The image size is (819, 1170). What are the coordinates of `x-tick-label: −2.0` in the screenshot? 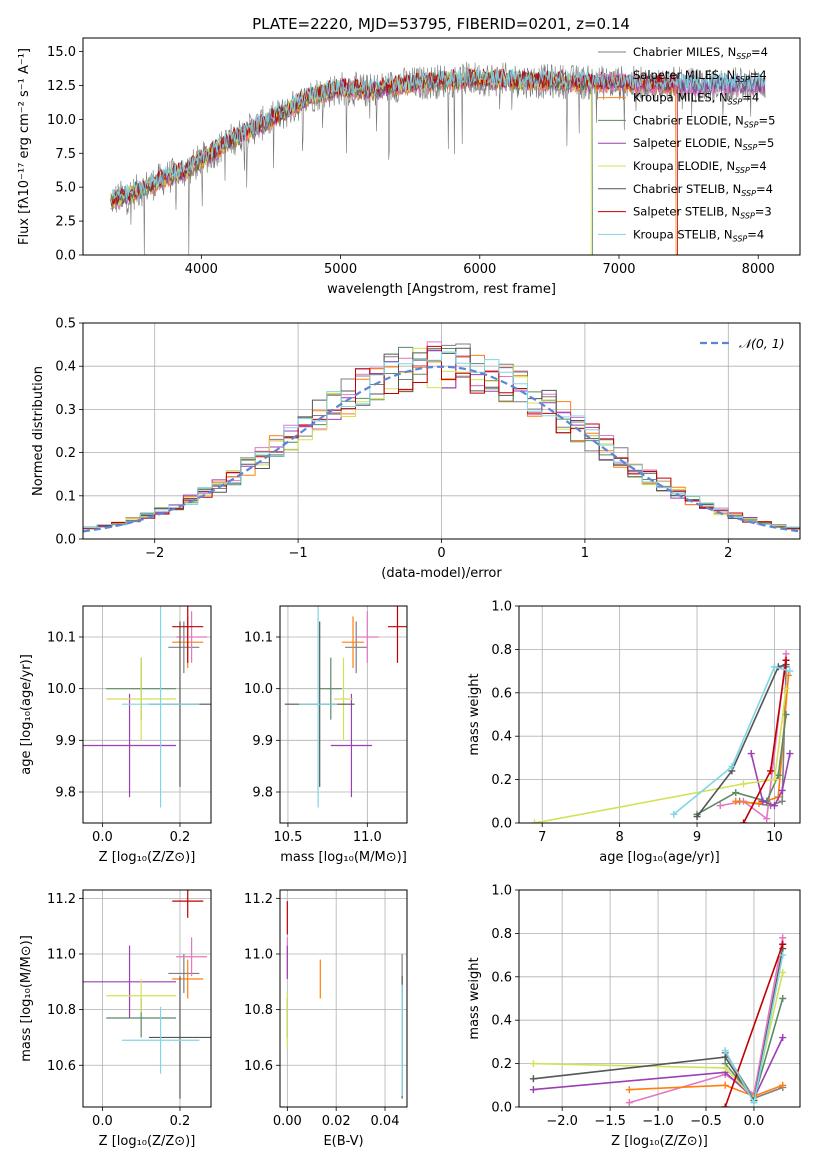 It's located at (562, 1121).